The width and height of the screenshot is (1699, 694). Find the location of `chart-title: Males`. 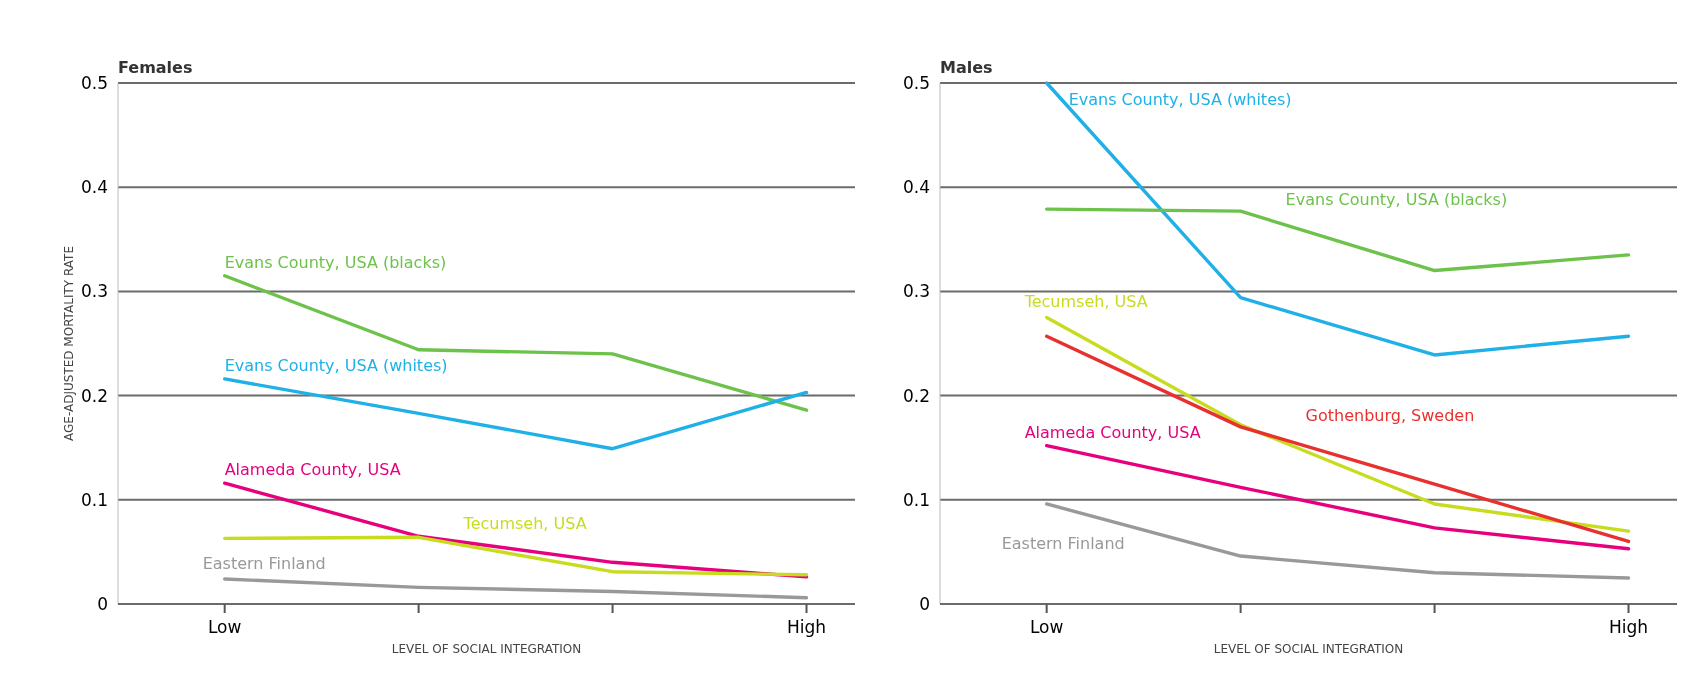

chart-title: Males is located at coordinates (966, 67).